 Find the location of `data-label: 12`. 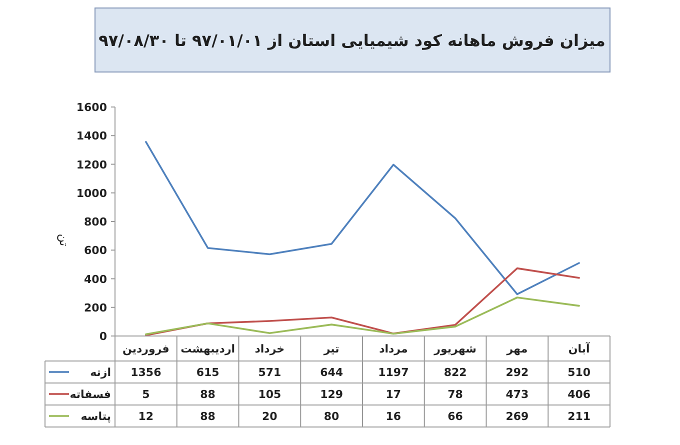

data-label: 12 is located at coordinates (146, 416).